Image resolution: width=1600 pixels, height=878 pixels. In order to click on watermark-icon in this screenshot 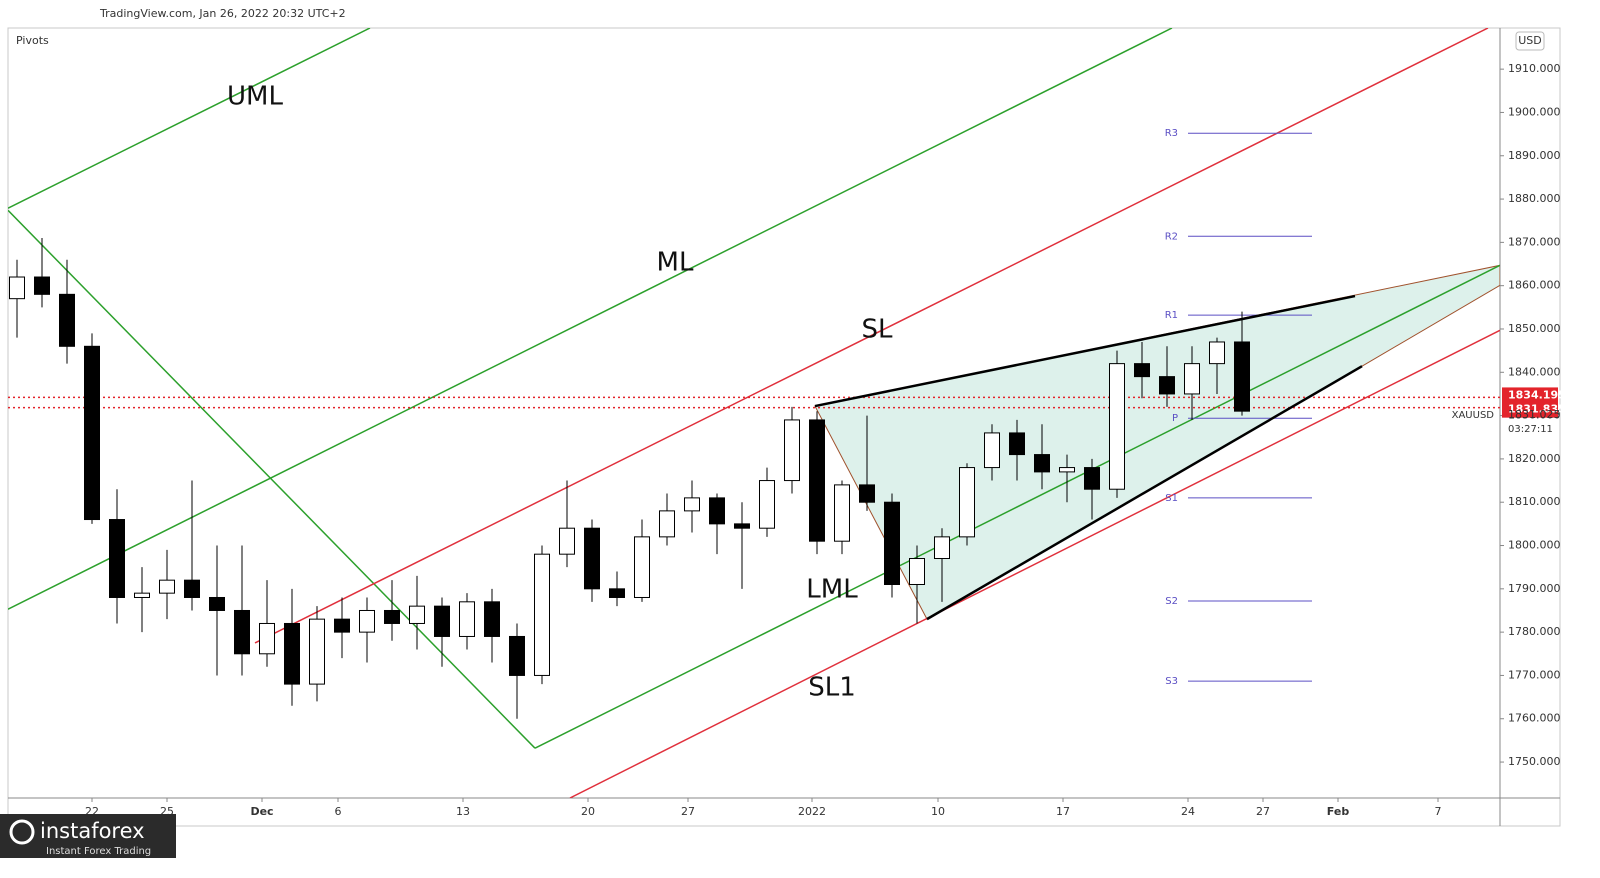, I will do `click(22, 832)`.